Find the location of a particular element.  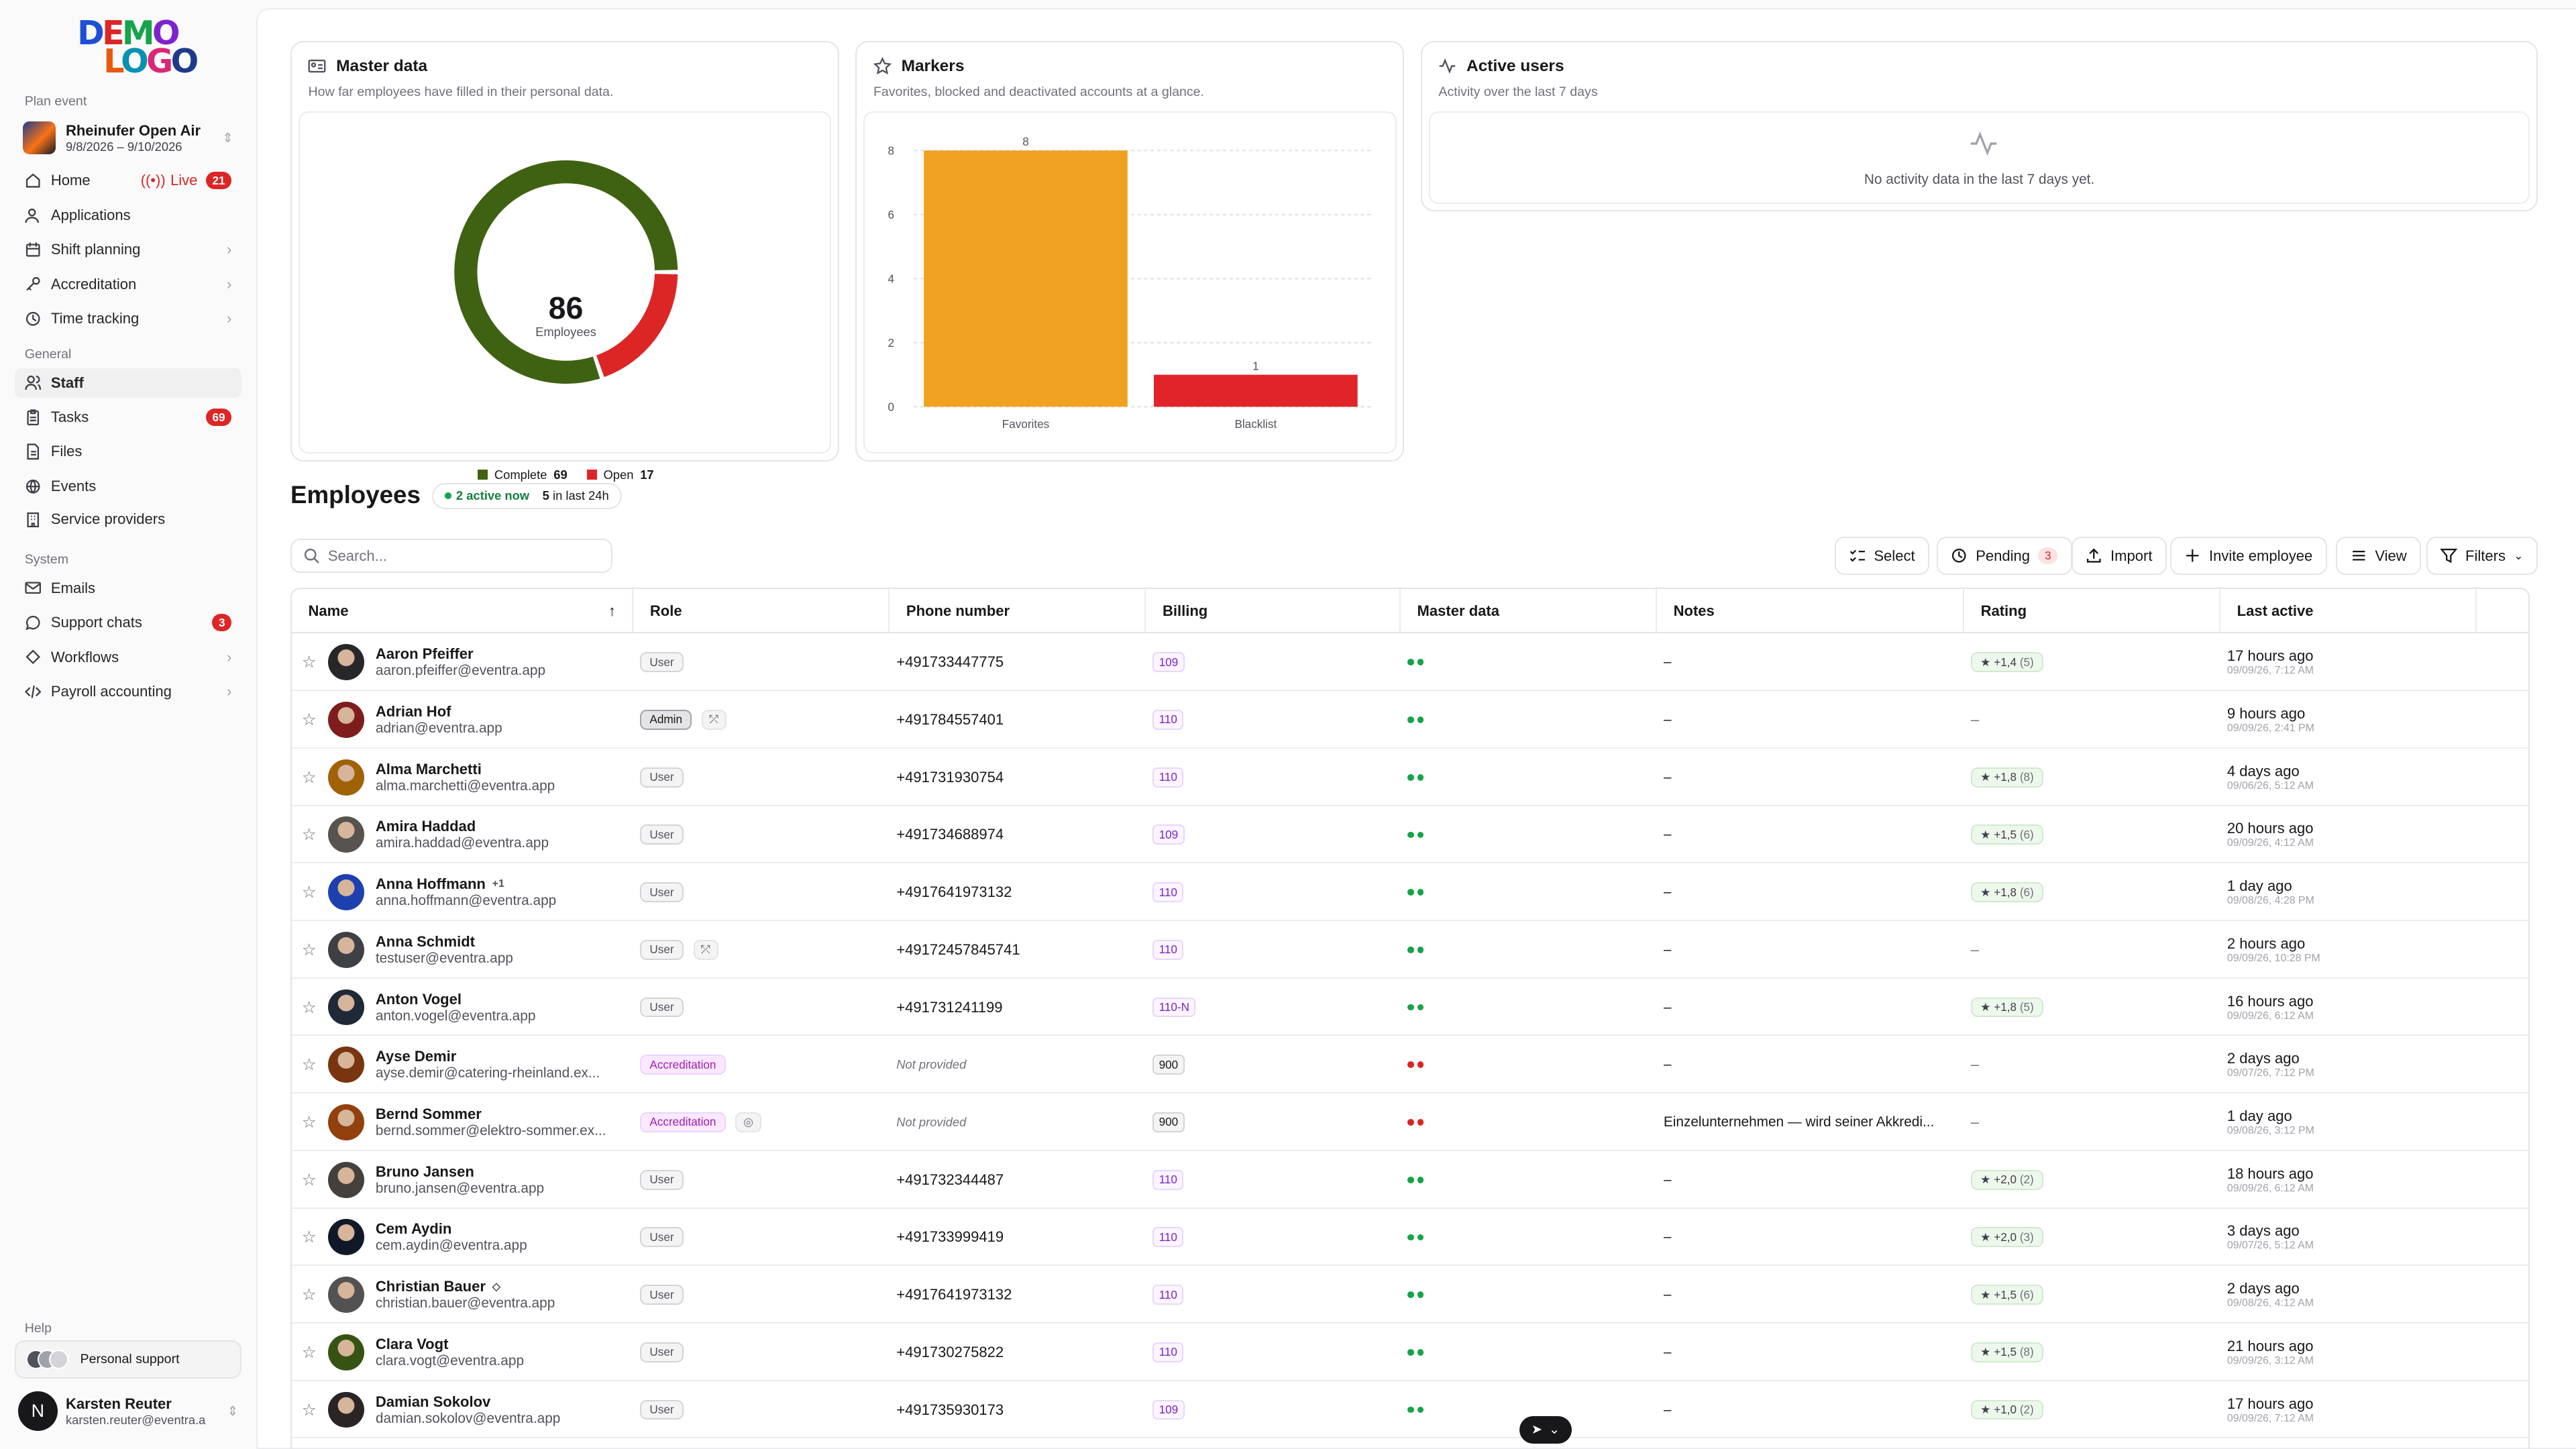

filters-button: Filters ⌄ is located at coordinates (2482, 556).